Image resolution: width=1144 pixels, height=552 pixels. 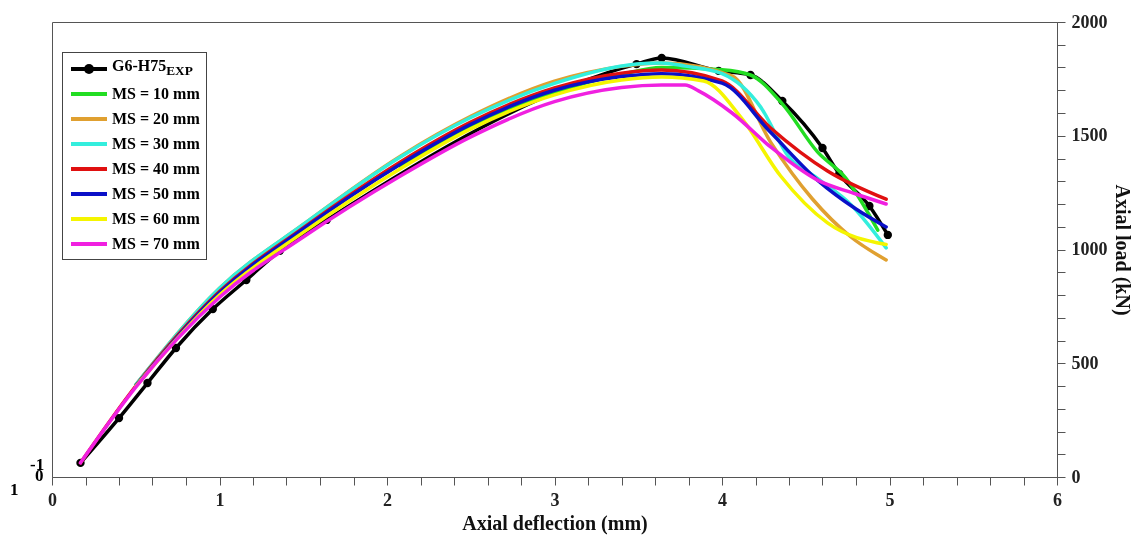 What do you see at coordinates (555, 499) in the screenshot?
I see `x-tick-label: 3` at bounding box center [555, 499].